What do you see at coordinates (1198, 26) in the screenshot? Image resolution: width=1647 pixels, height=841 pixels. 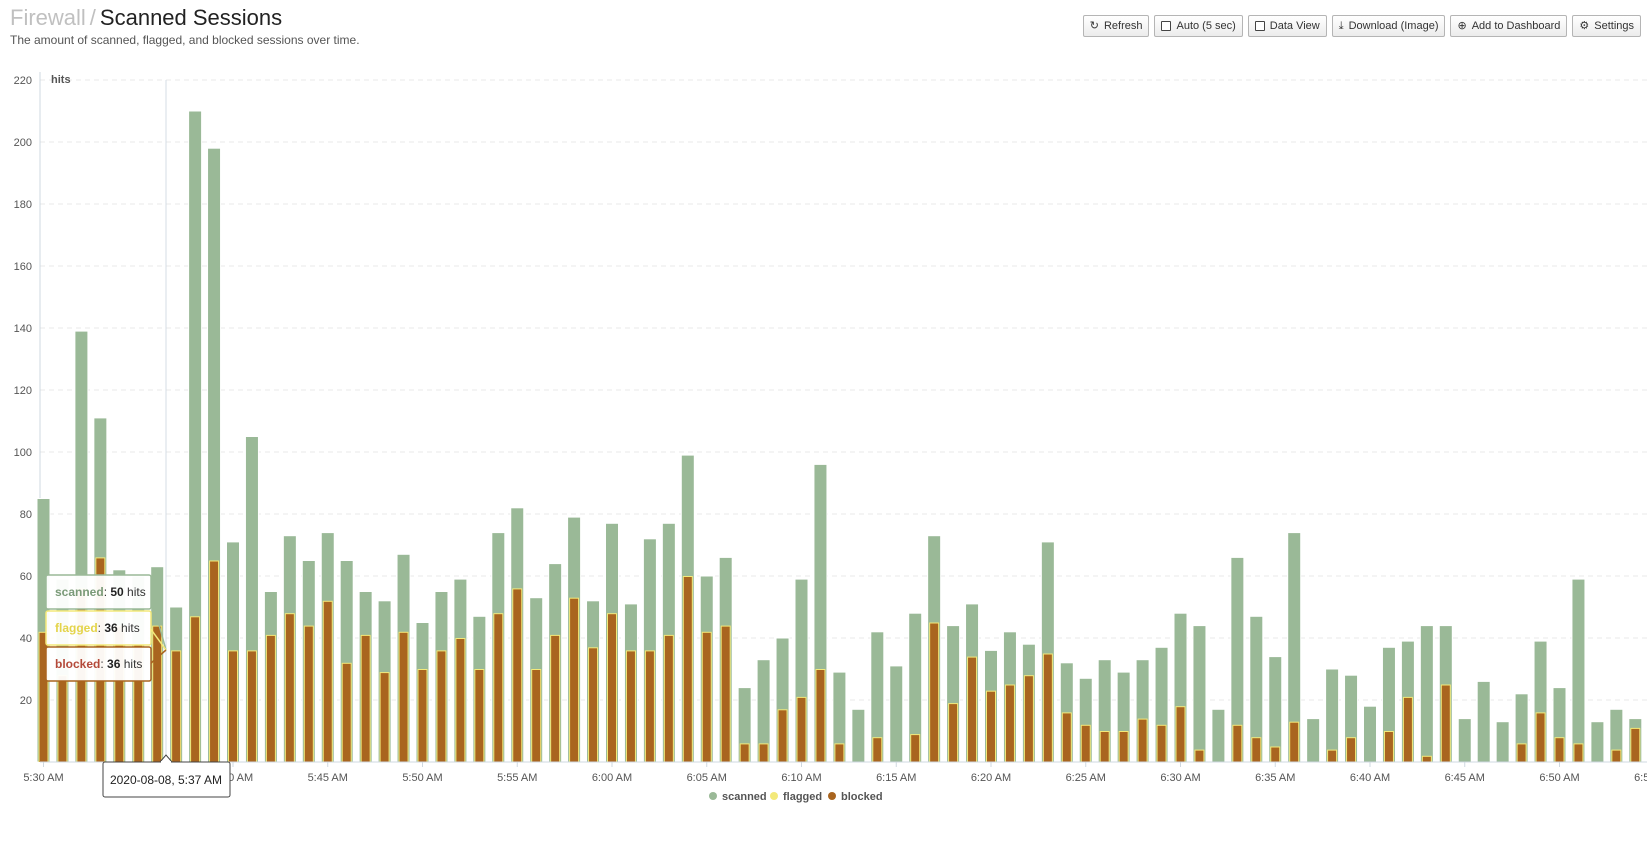 I see `auto-refresh-toggle: Auto (5 sec)` at bounding box center [1198, 26].